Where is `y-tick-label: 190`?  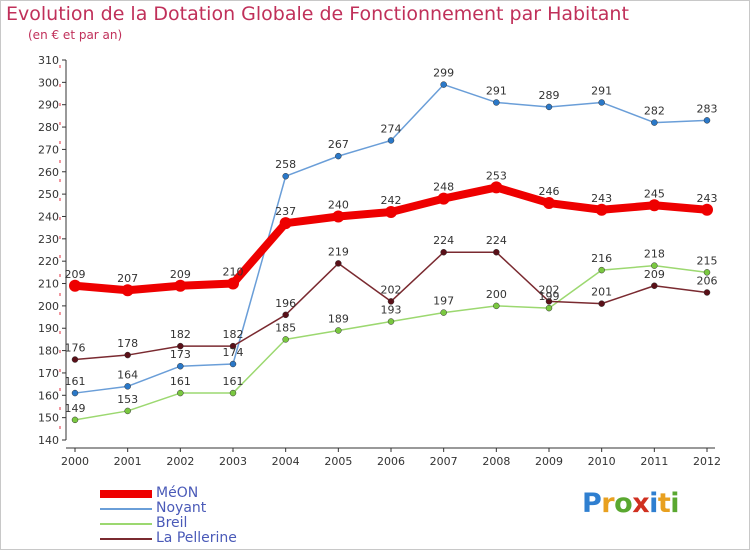
y-tick-label: 190 is located at coordinates (48, 328).